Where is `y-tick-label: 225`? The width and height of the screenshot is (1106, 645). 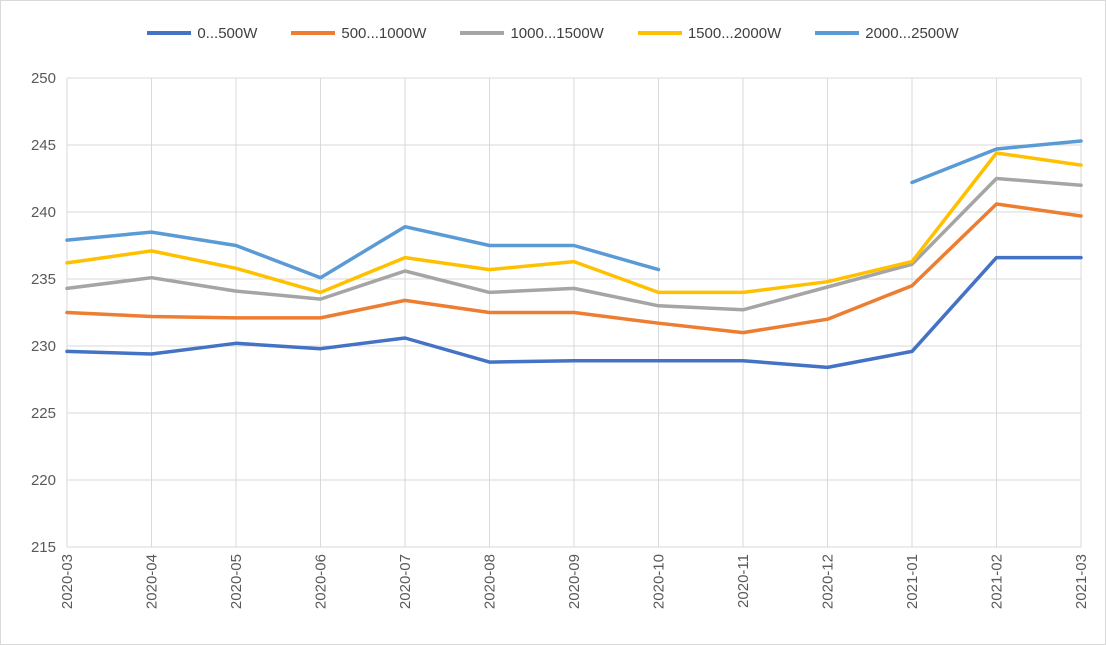
y-tick-label: 225 is located at coordinates (43, 413).